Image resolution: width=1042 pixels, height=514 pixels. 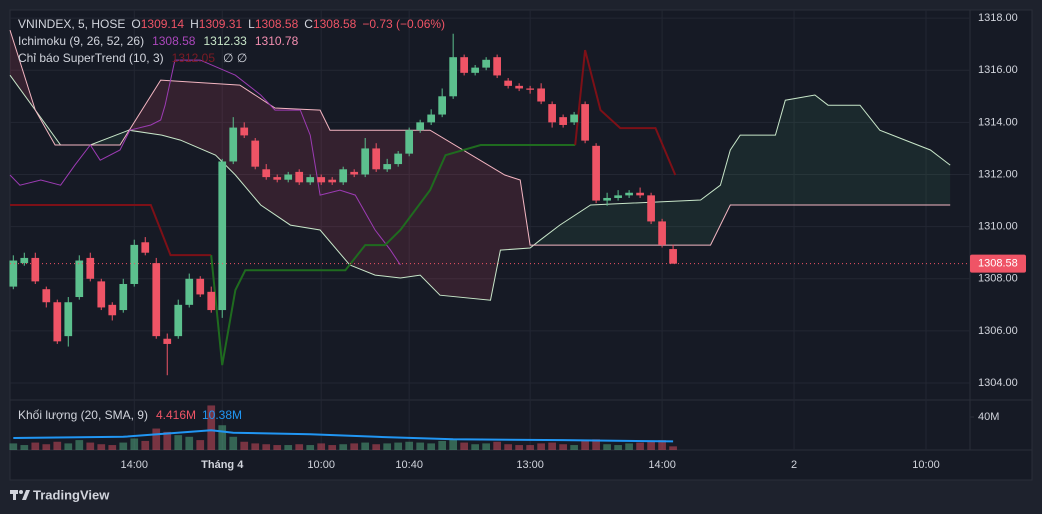 What do you see at coordinates (998, 122) in the screenshot?
I see `y-tick-label: 1314.00` at bounding box center [998, 122].